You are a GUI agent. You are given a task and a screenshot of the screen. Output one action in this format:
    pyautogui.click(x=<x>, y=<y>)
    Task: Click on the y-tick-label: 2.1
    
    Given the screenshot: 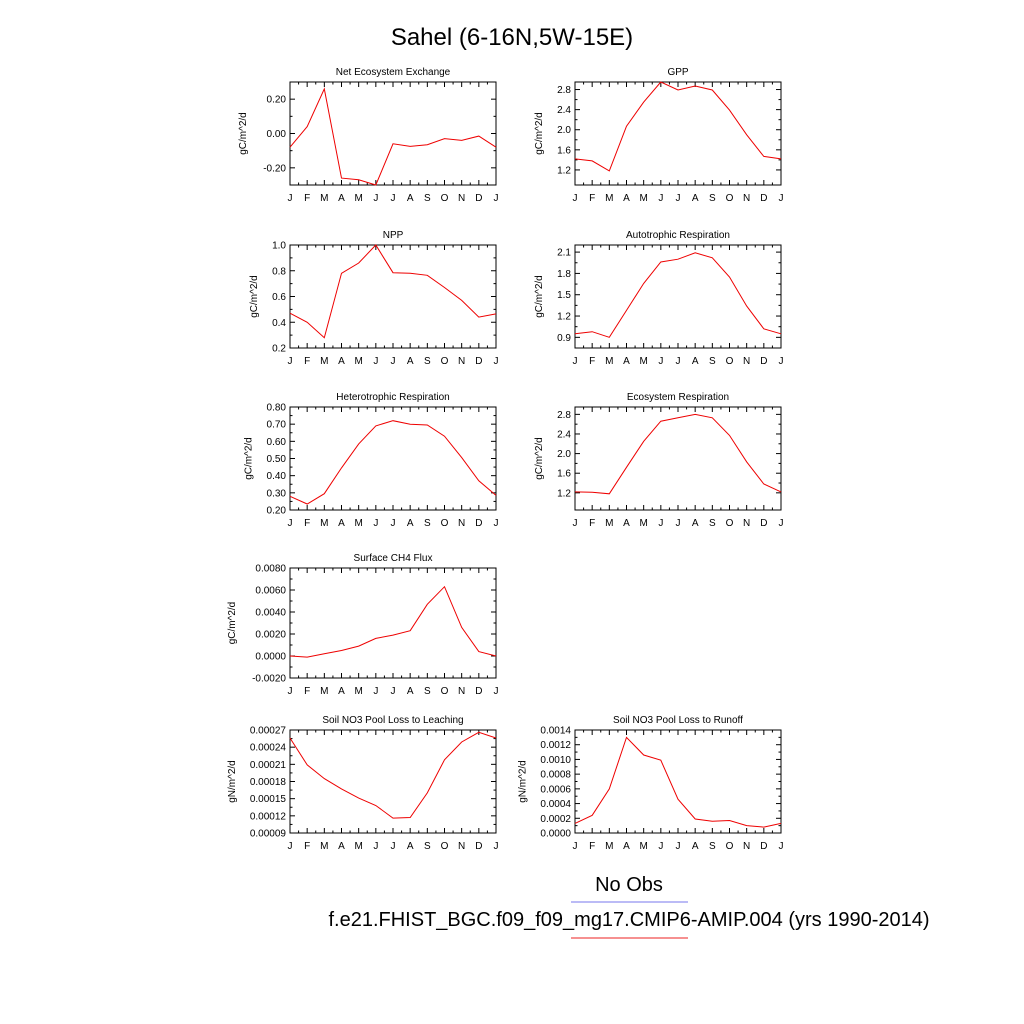 What is the action you would take?
    pyautogui.click(x=564, y=253)
    